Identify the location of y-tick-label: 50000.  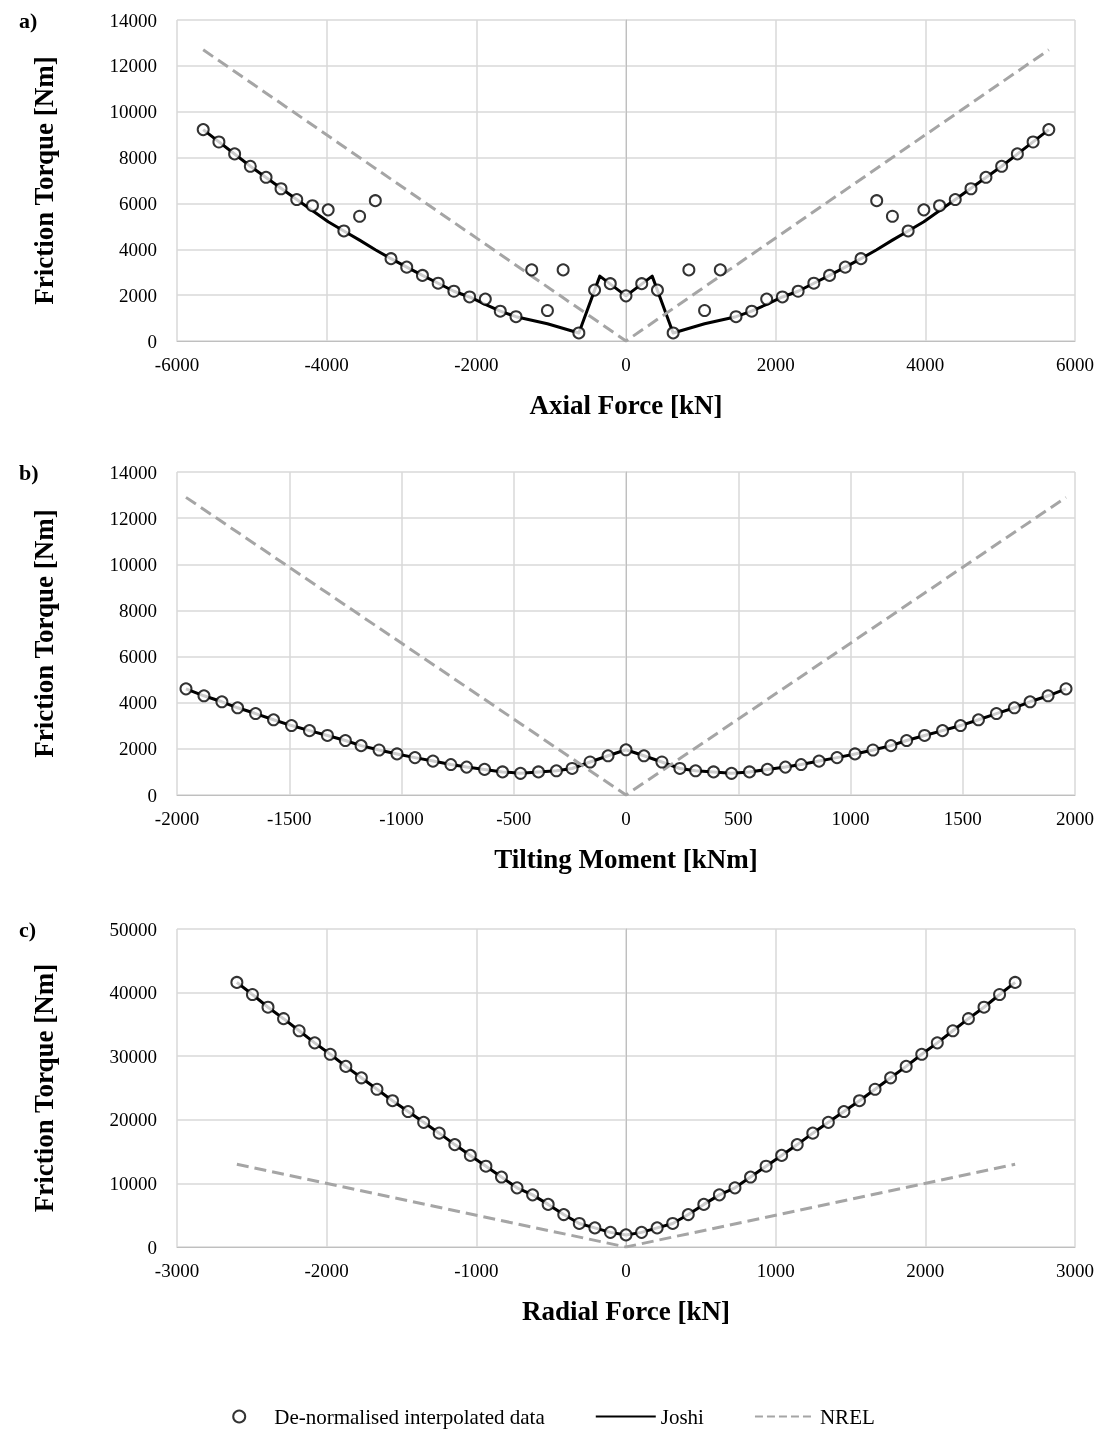
(133, 929).